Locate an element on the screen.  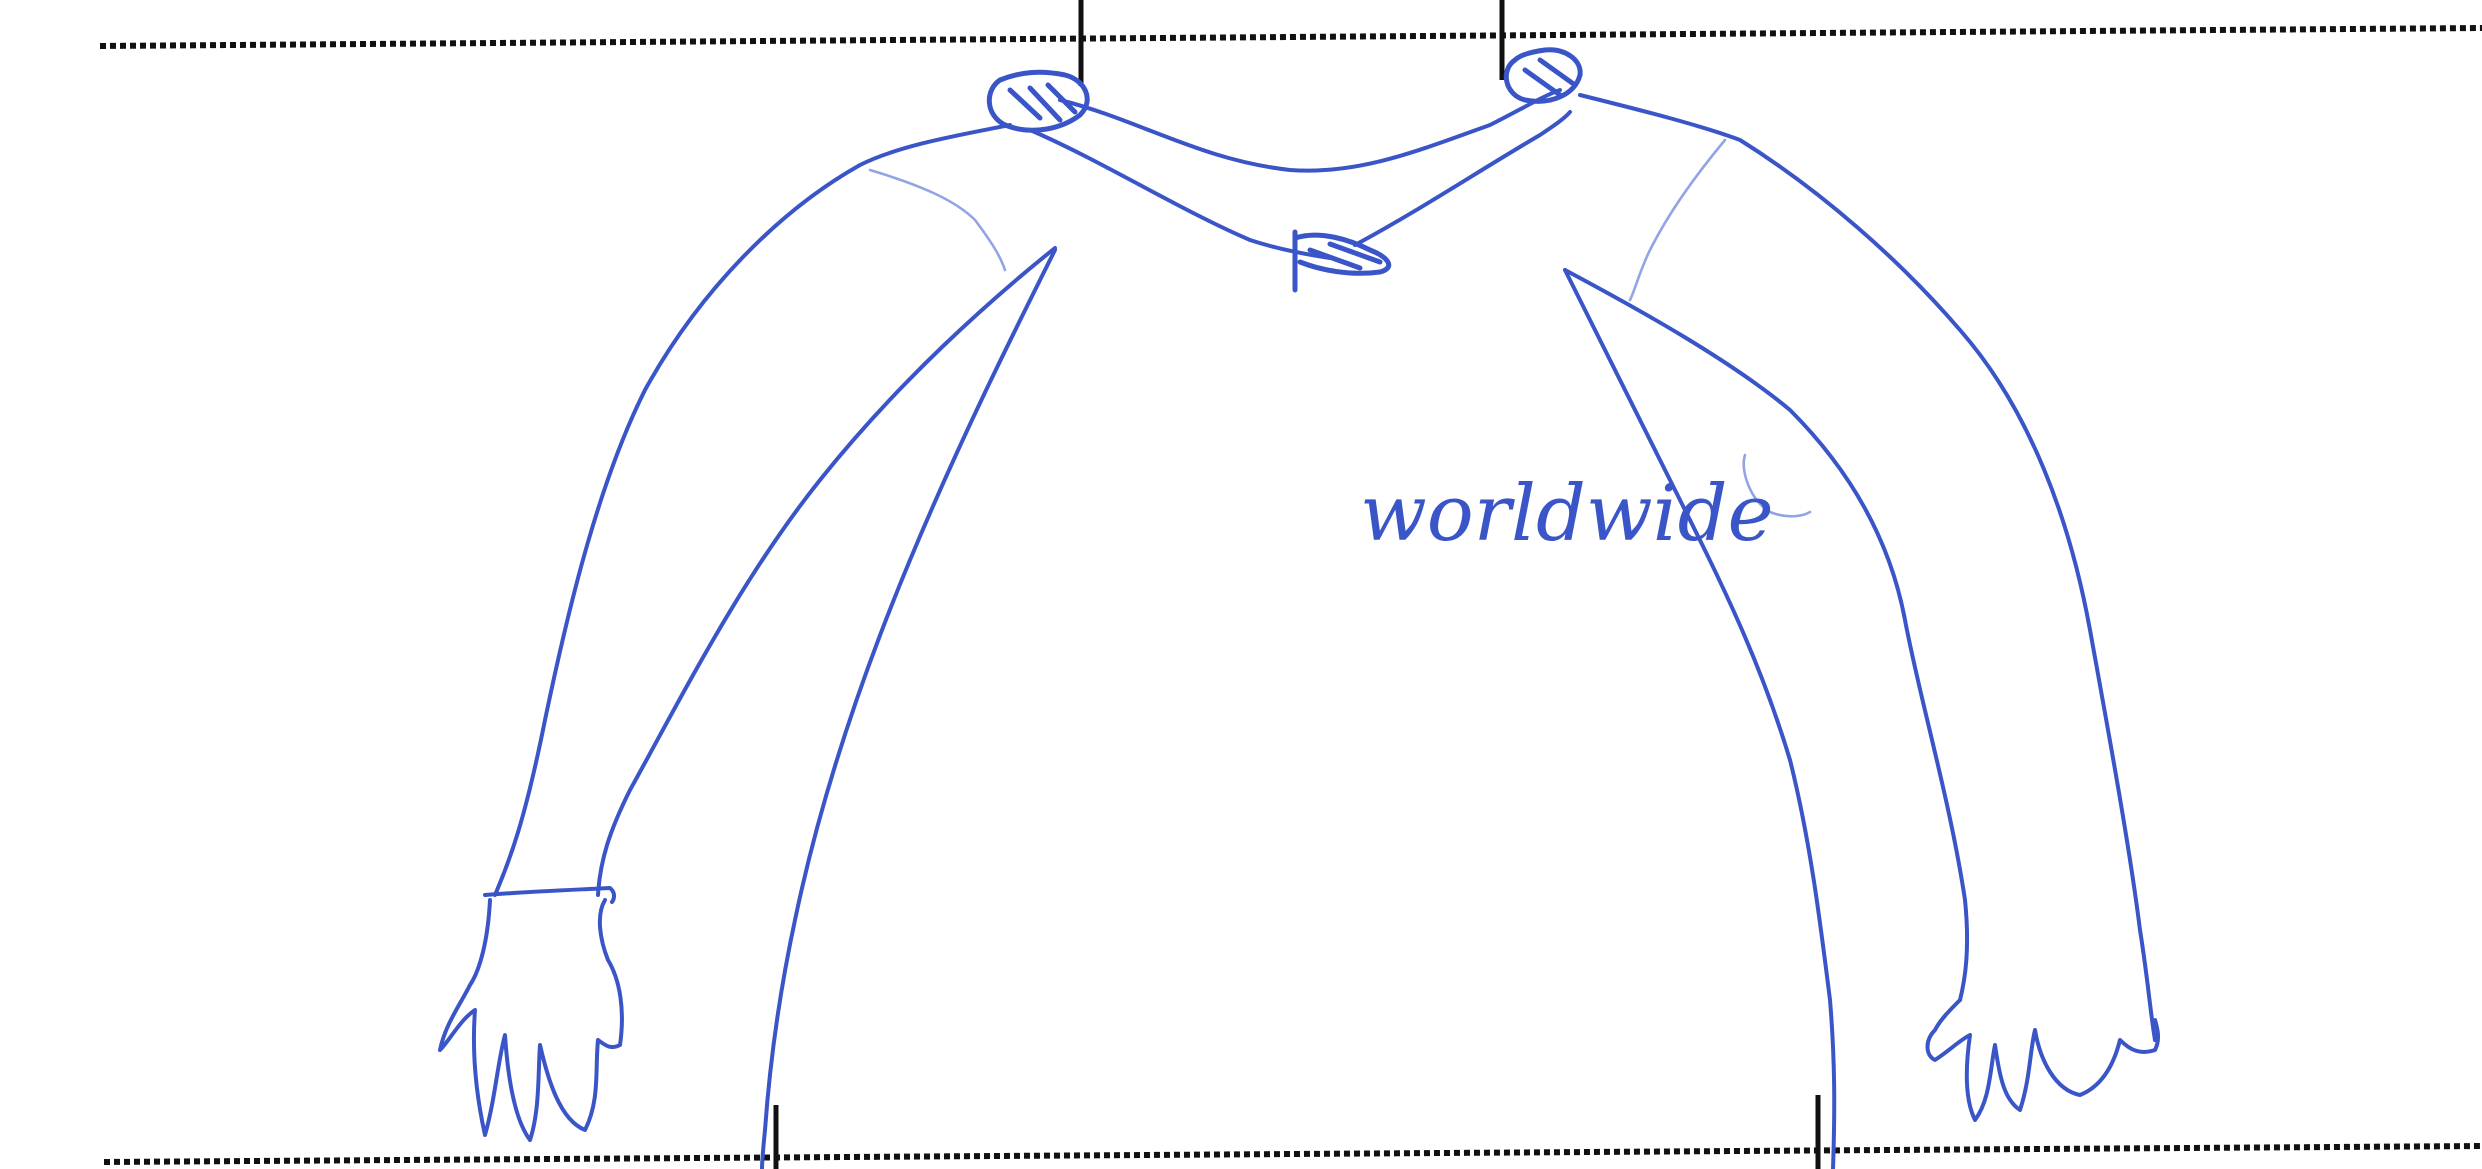
right-body-side is located at coordinates (1700, 718).